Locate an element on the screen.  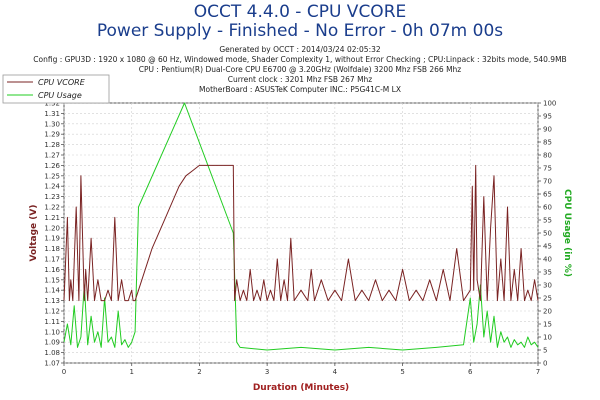
y-tick-label: 1.12 is located at coordinates (52, 312).